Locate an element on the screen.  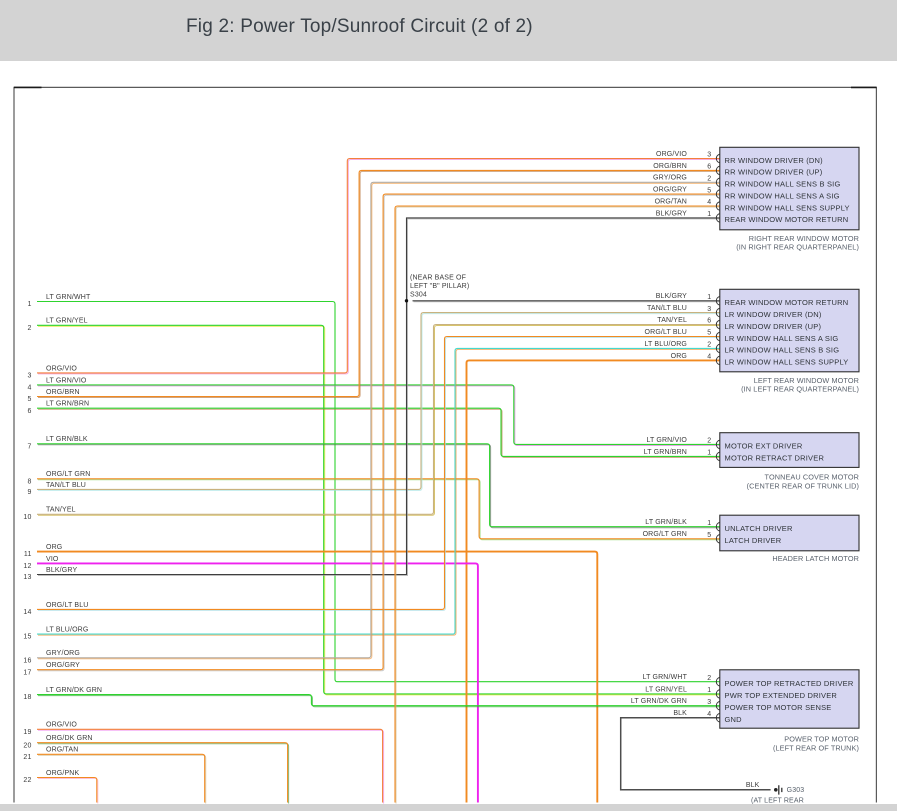
svg-text: RR WINDOW HALL SENS SUPPLY is located at coordinates (787, 207).